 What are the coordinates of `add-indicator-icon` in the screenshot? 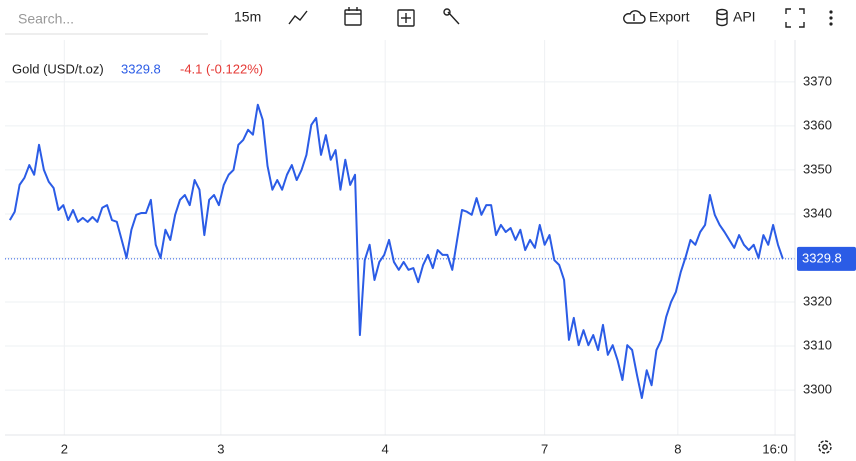 It's located at (406, 18).